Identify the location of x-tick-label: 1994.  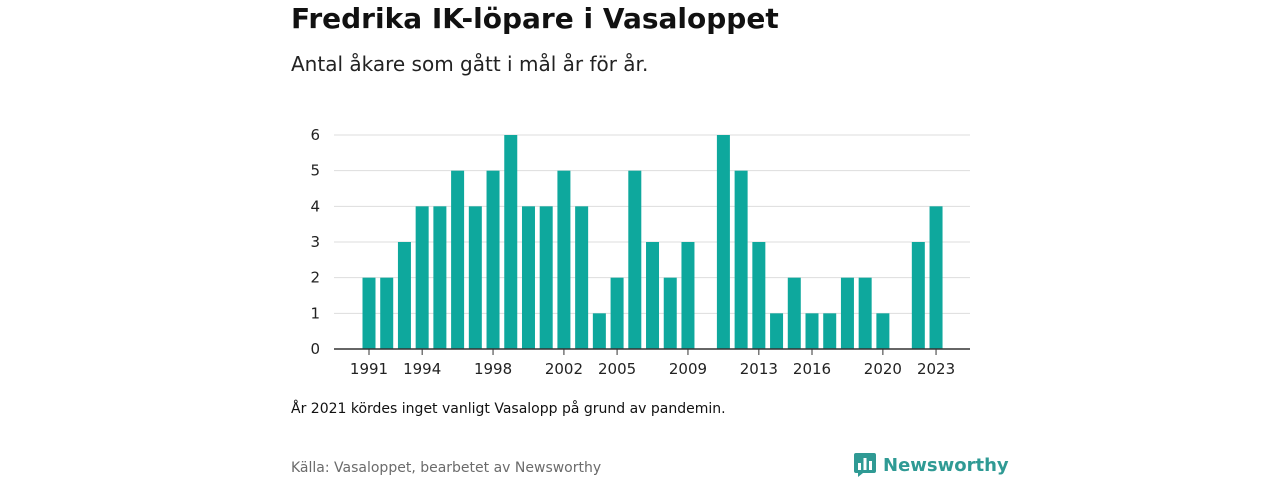
(422, 369).